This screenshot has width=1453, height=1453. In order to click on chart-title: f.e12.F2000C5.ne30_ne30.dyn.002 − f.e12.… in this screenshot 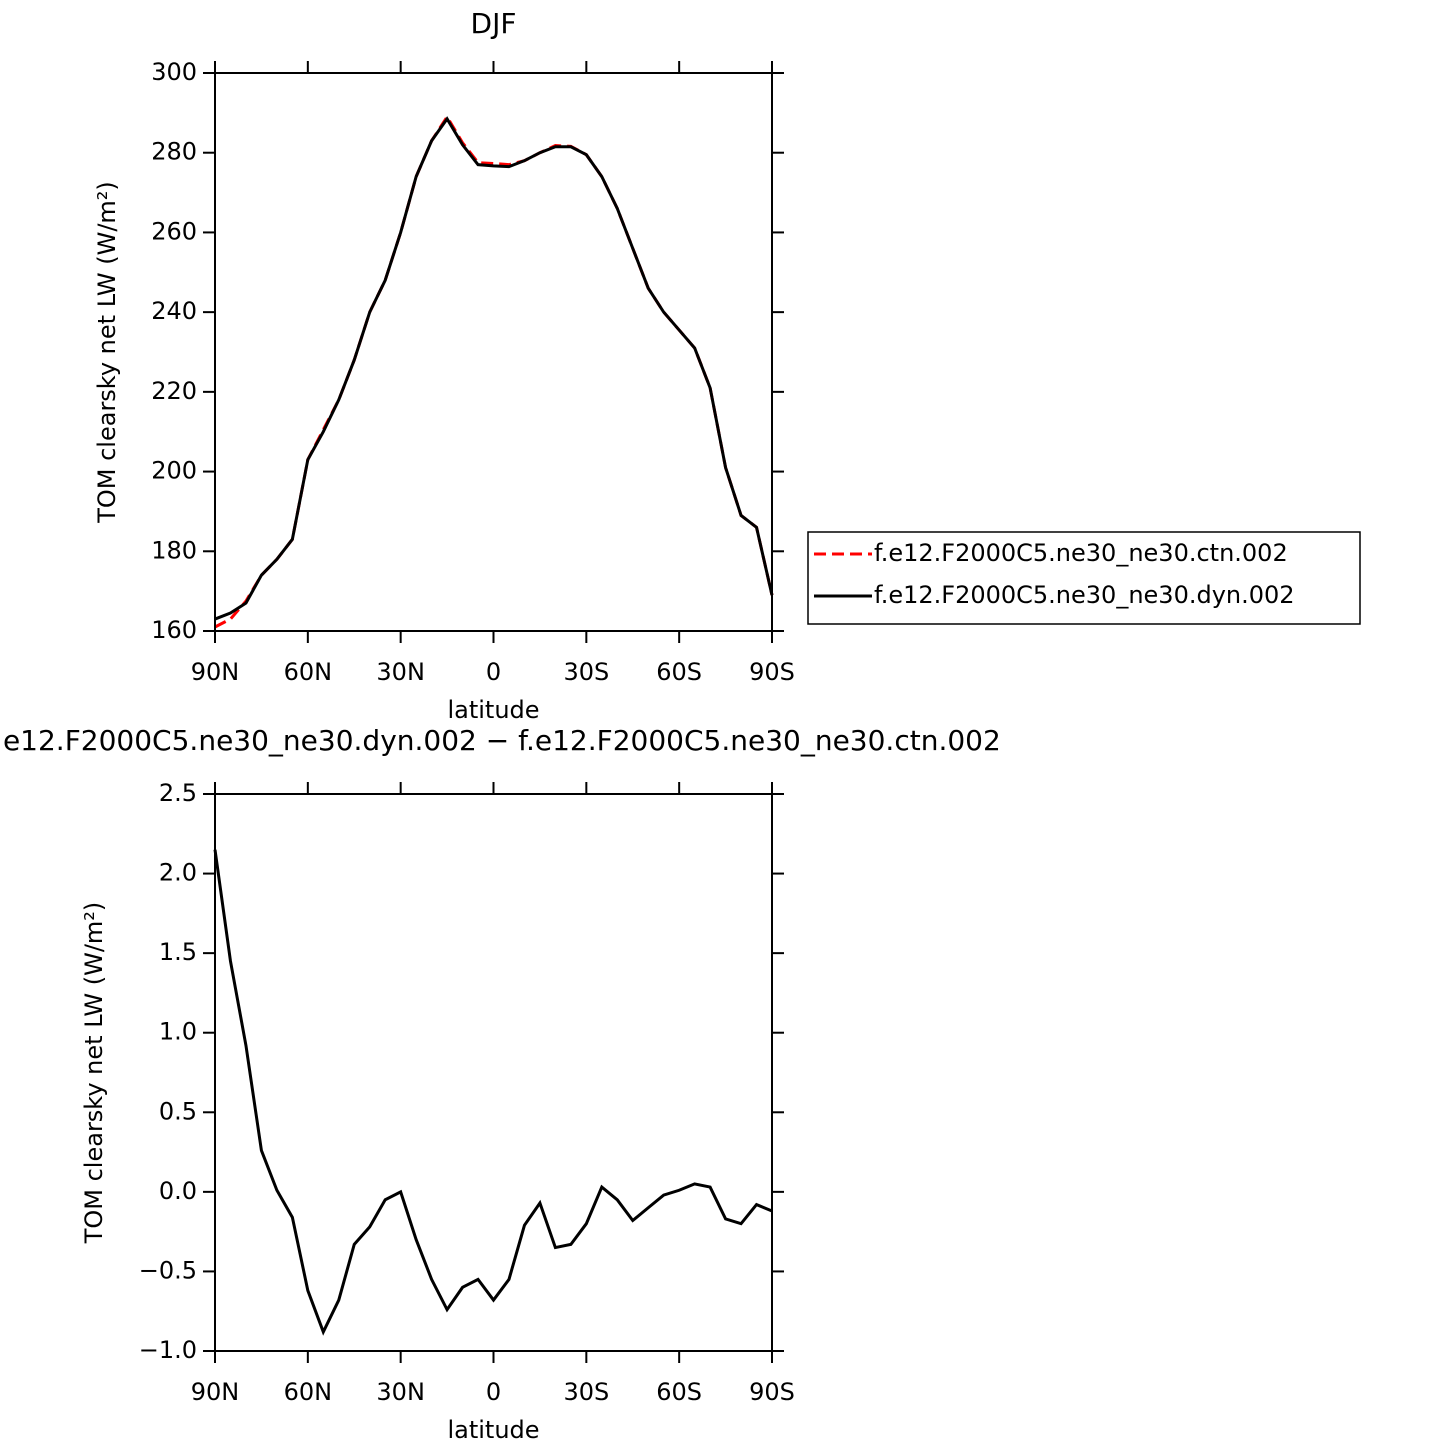, I will do `click(500, 740)`.